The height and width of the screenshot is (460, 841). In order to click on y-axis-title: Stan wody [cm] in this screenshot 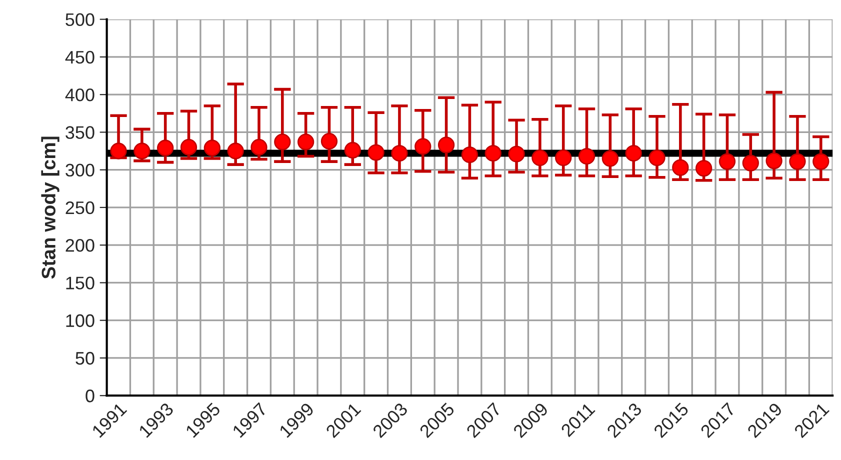, I will do `click(50, 207)`.